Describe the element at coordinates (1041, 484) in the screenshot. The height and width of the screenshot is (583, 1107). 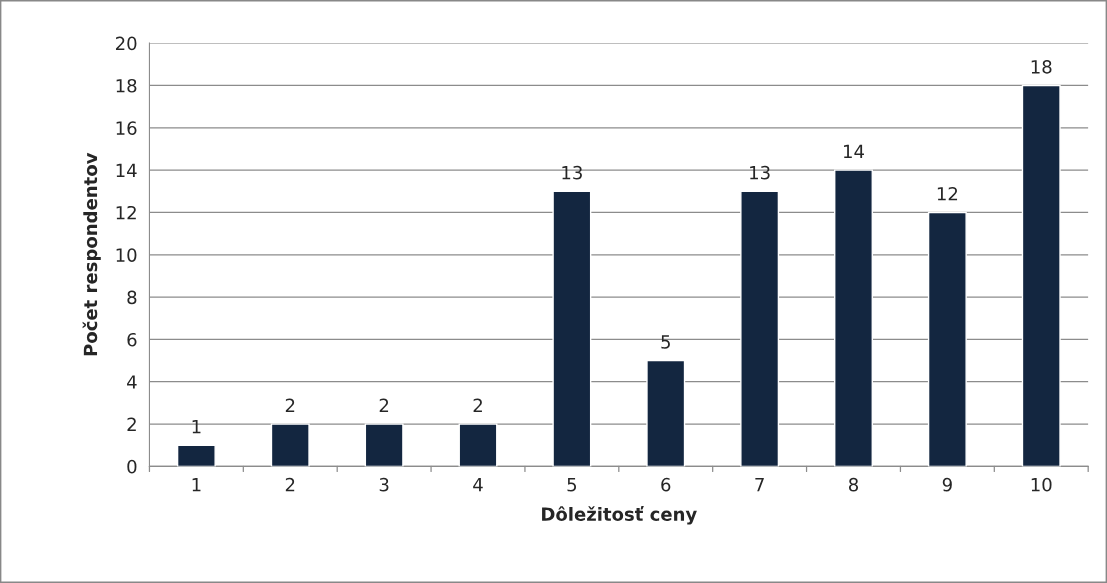
I see `x-tick-label: 10` at that location.